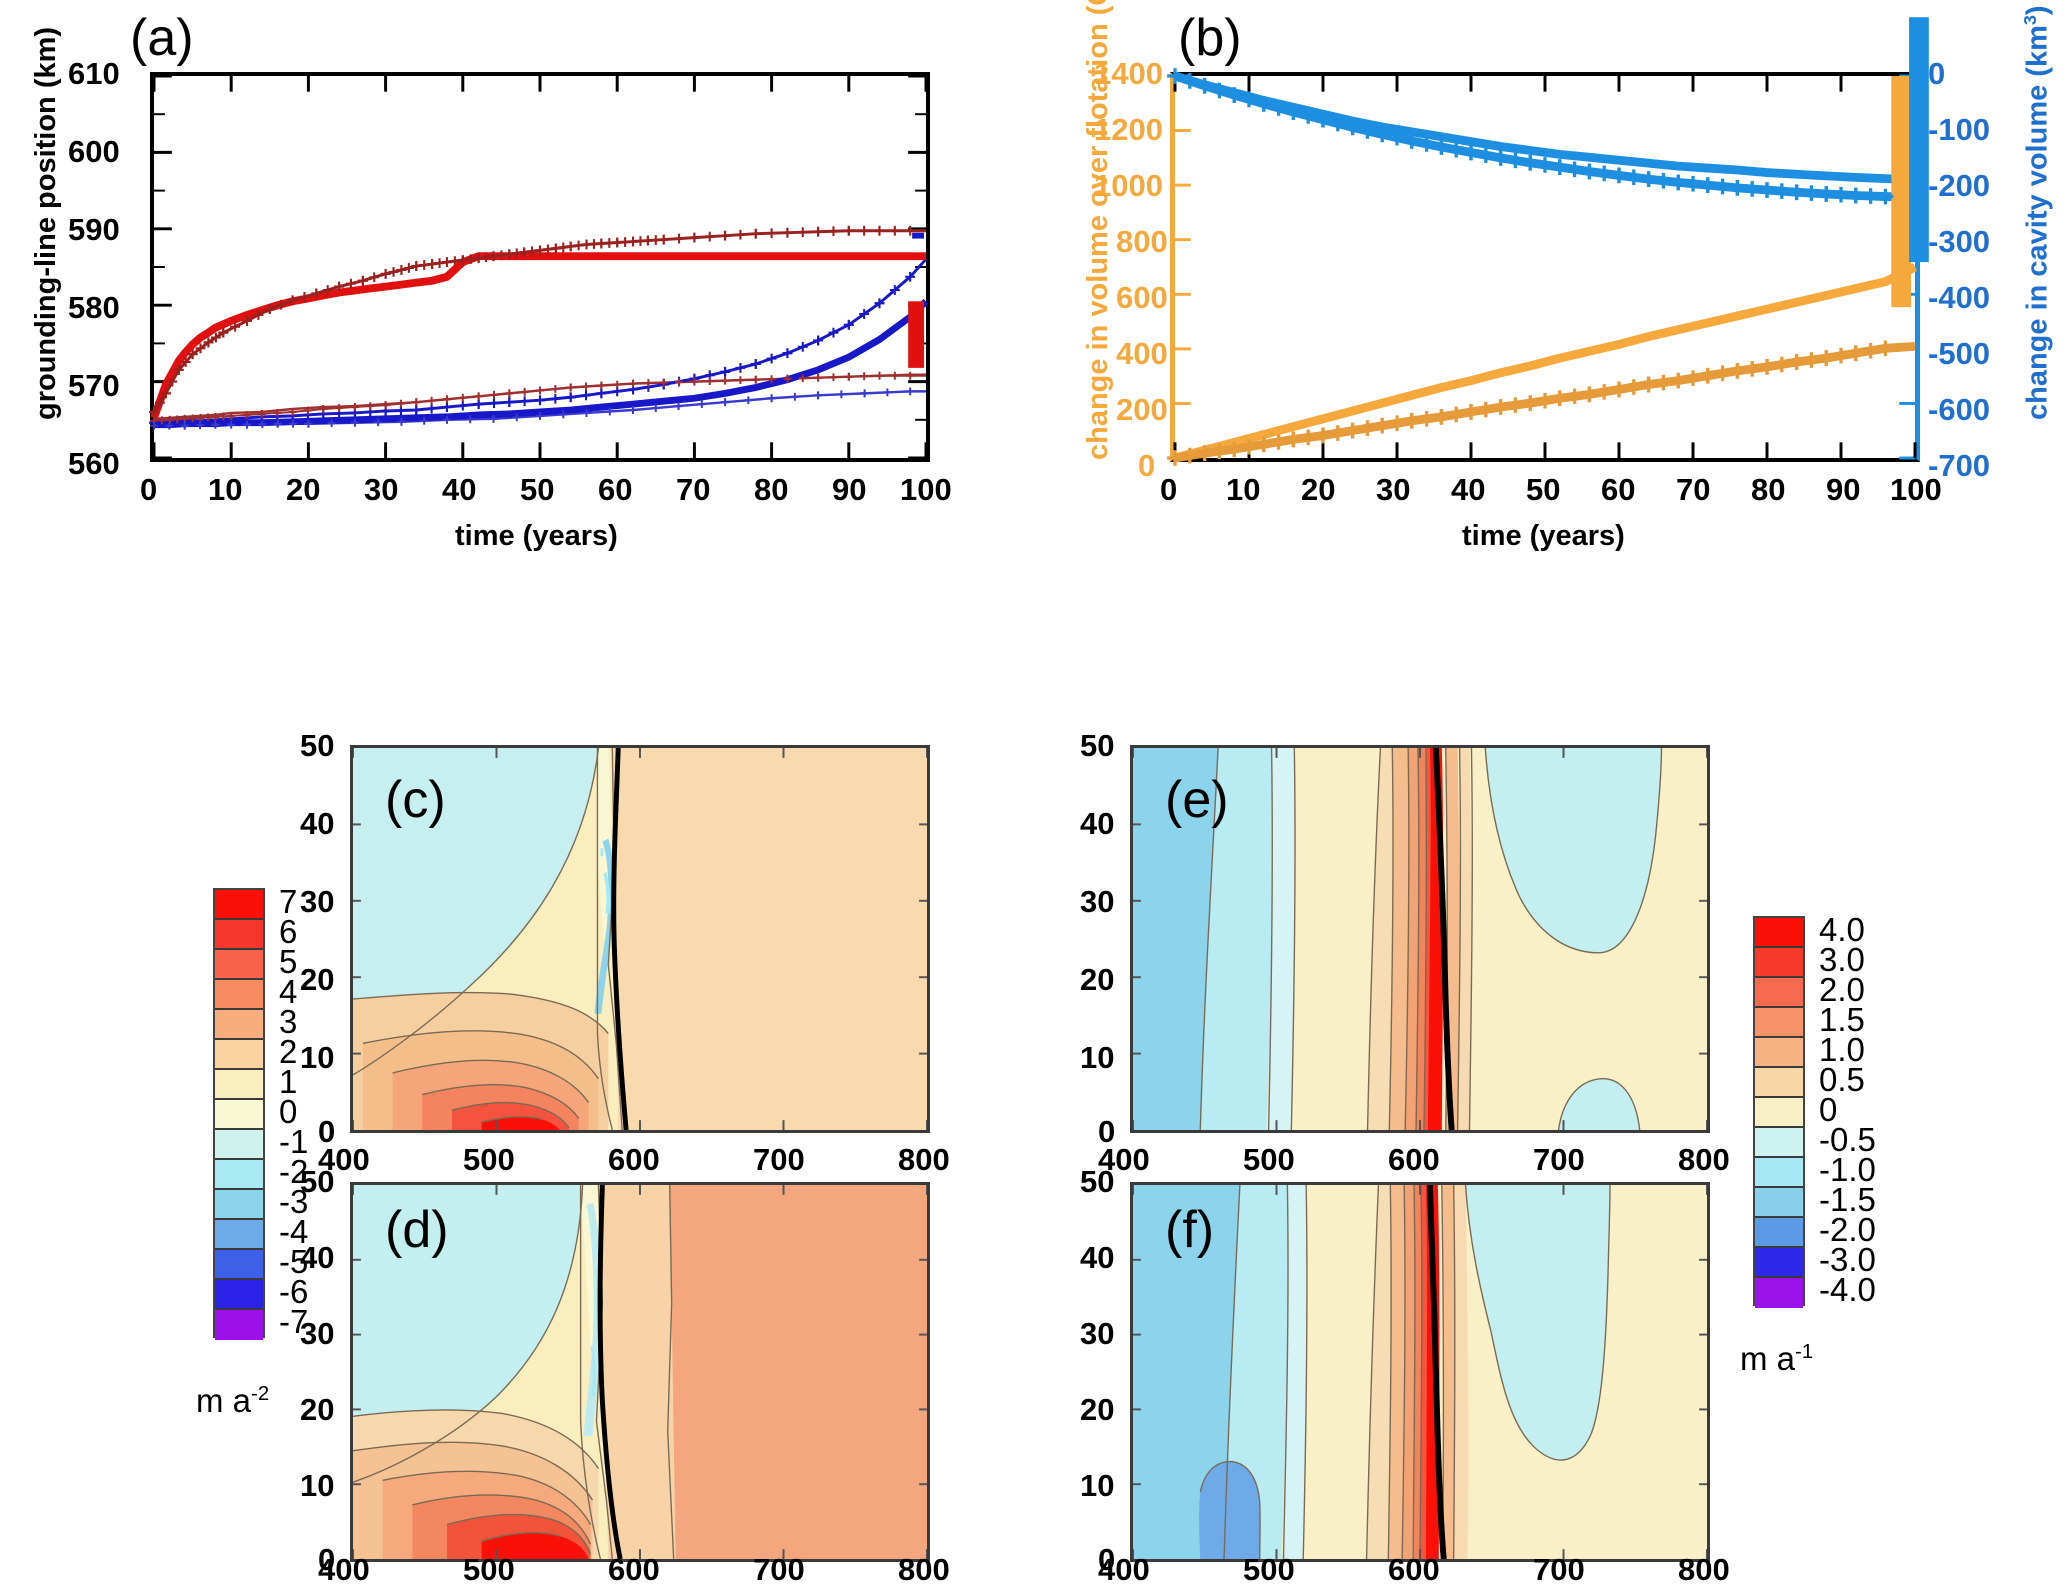  I want to click on panel-b-ytick-right-5: -500, so click(1959, 353).